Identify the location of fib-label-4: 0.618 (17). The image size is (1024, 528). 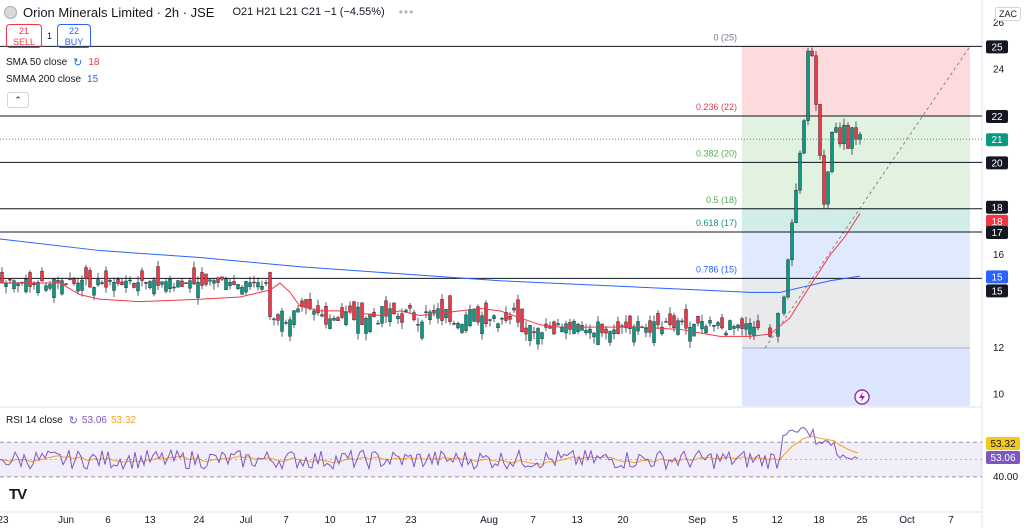
(716, 223).